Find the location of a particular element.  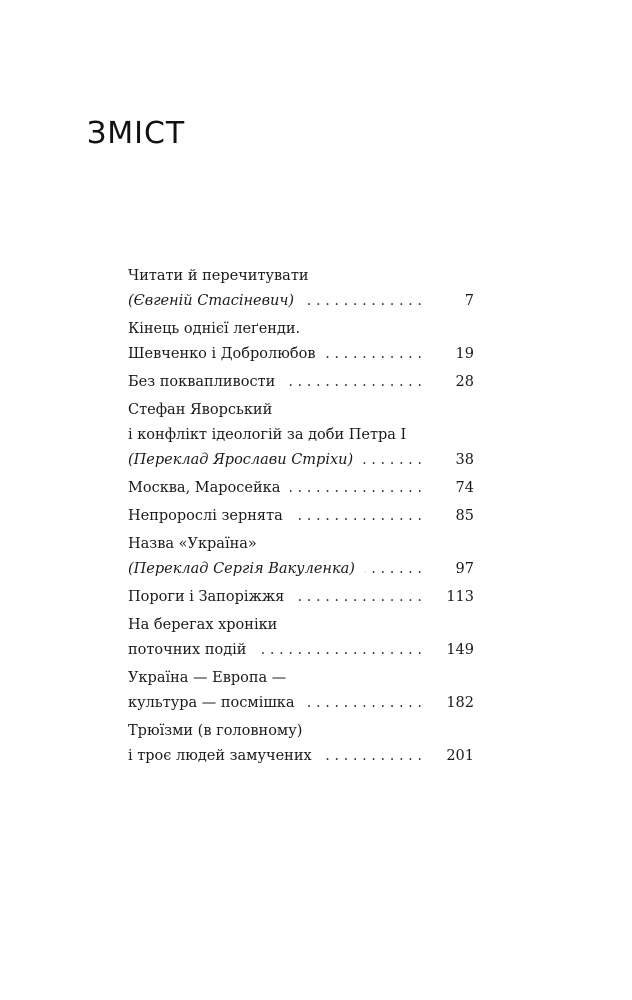

toc-entry-title: і конфлікт ідеологій за доби Петра I is located at coordinates (267, 435).